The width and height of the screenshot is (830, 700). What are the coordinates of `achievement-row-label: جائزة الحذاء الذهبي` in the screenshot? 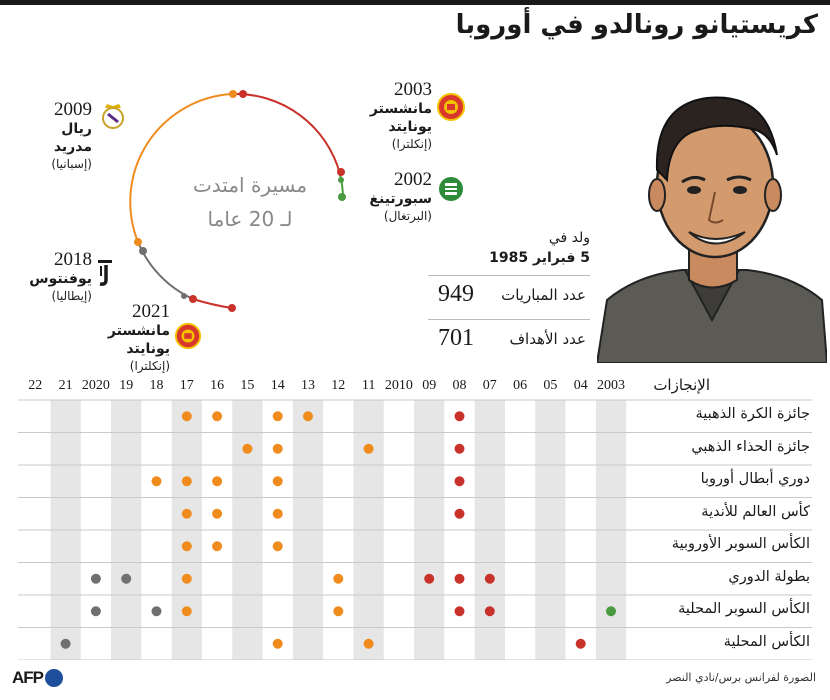 It's located at (750, 446).